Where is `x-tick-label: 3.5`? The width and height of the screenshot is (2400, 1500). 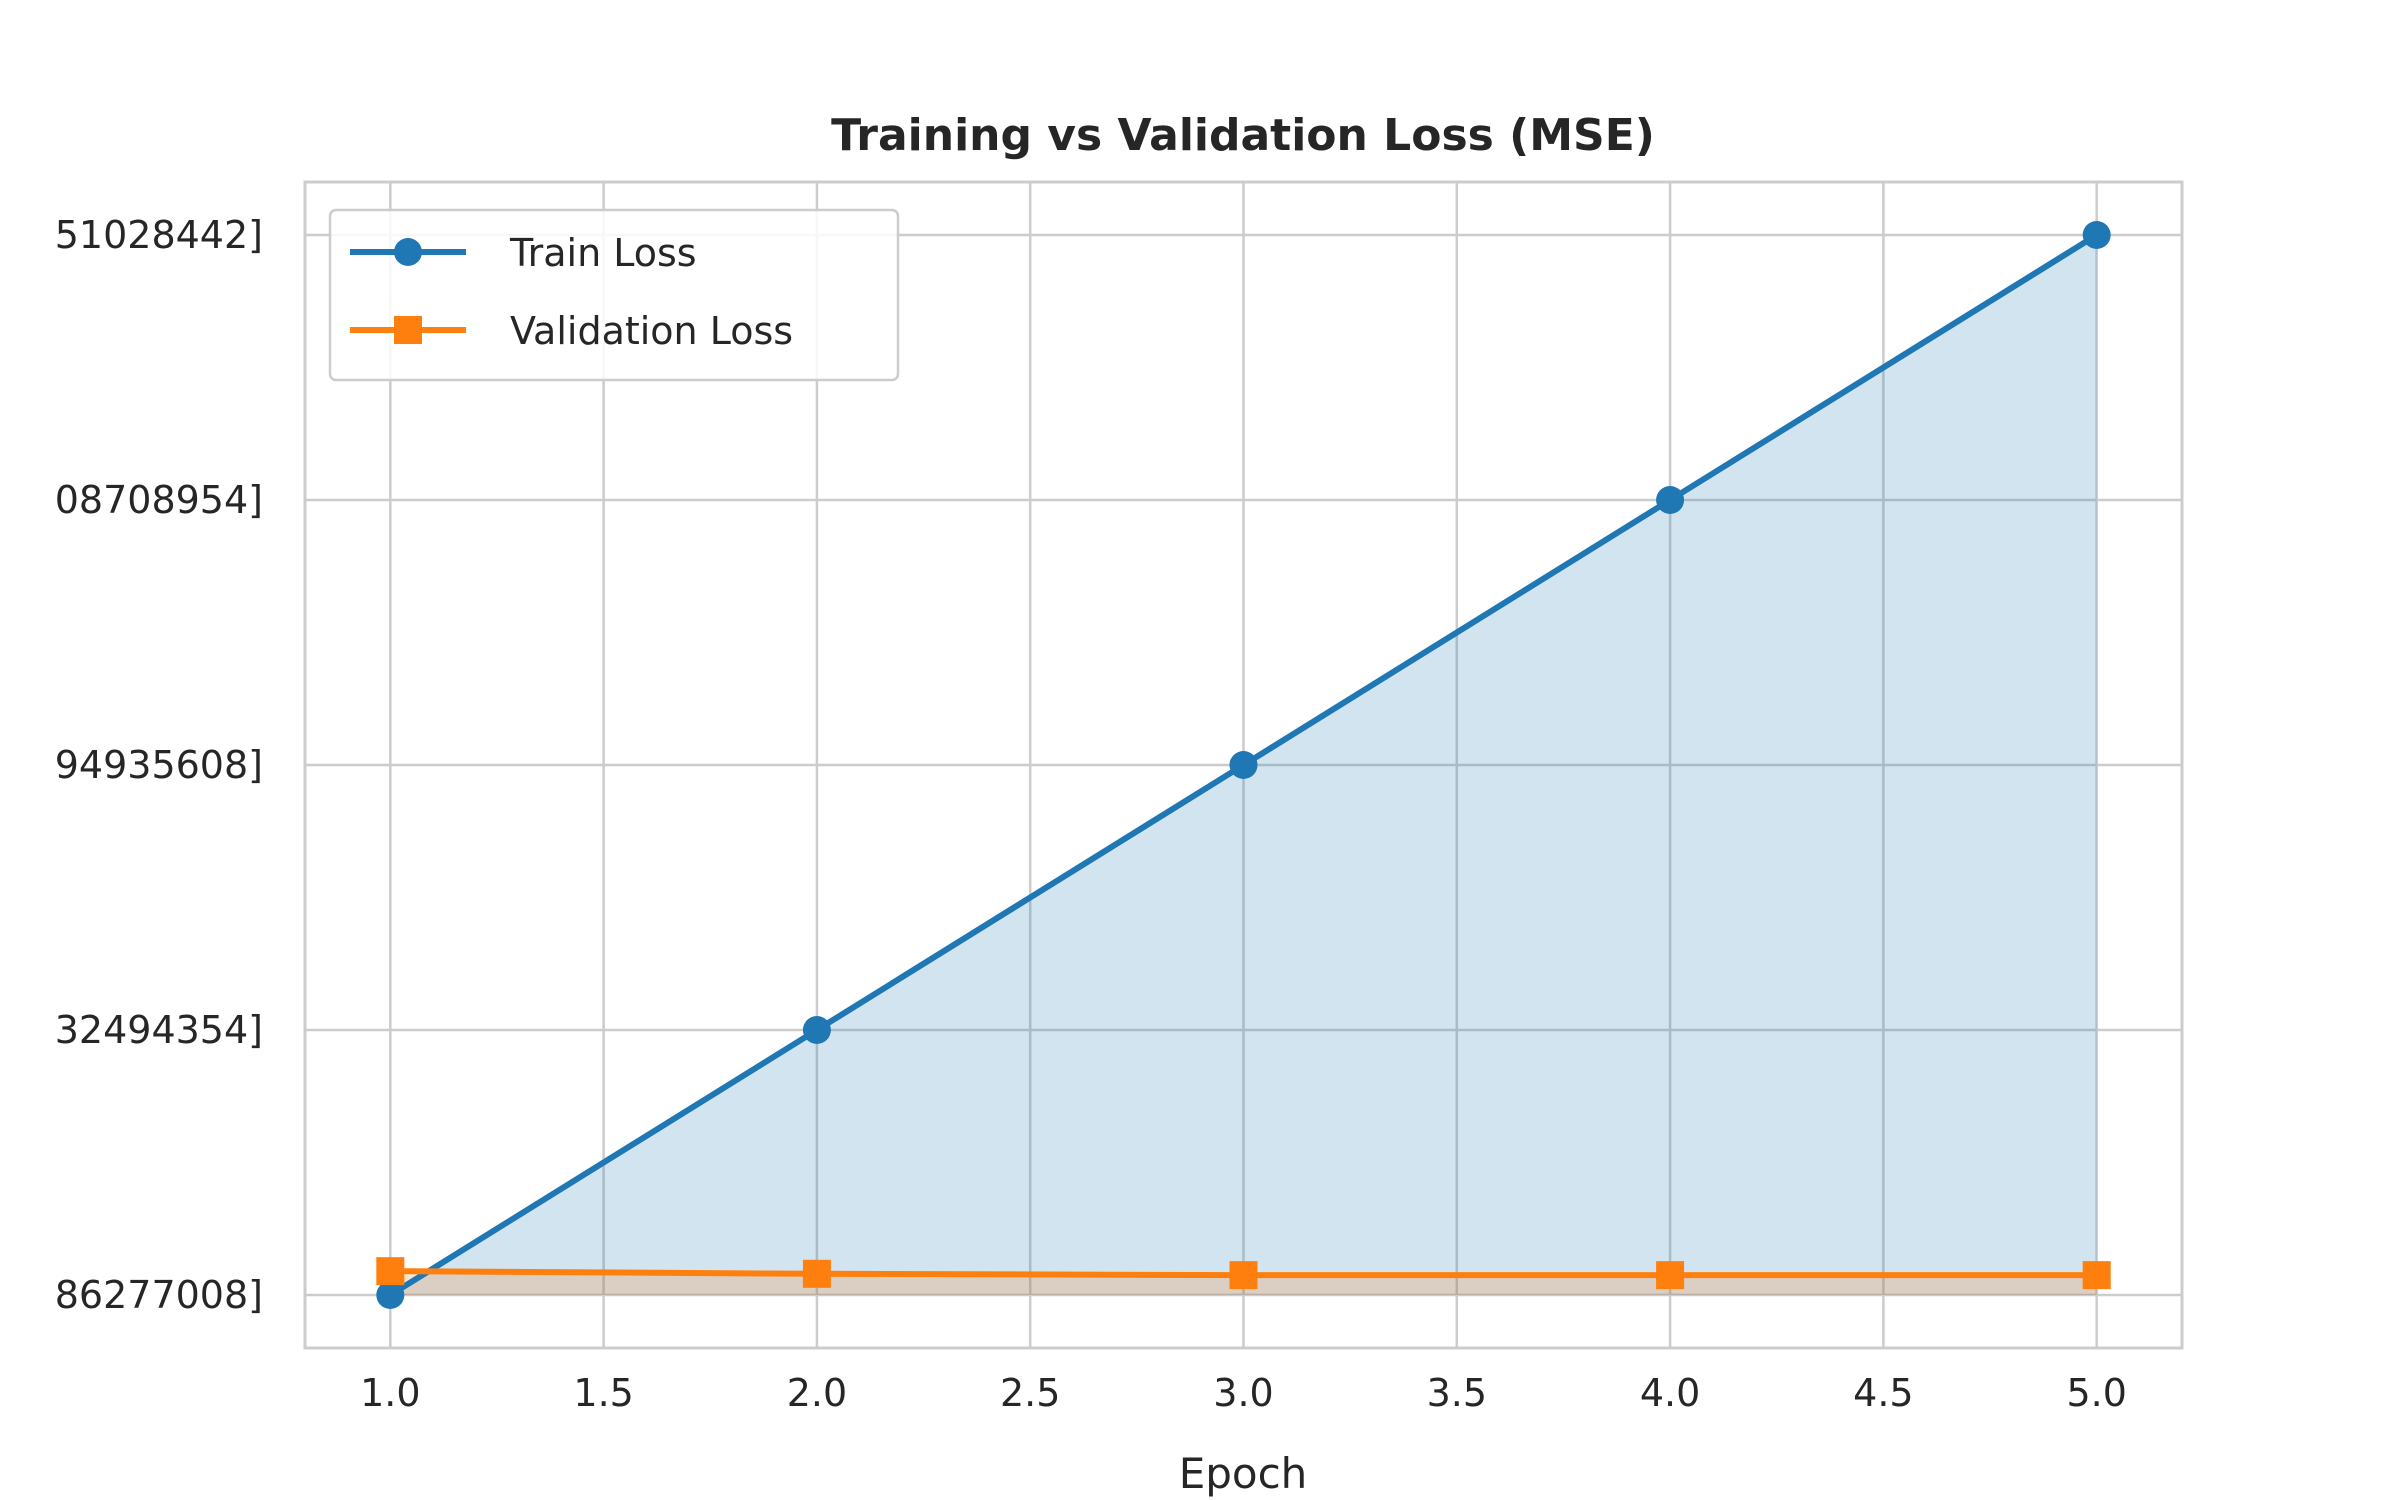 x-tick-label: 3.5 is located at coordinates (1457, 1393).